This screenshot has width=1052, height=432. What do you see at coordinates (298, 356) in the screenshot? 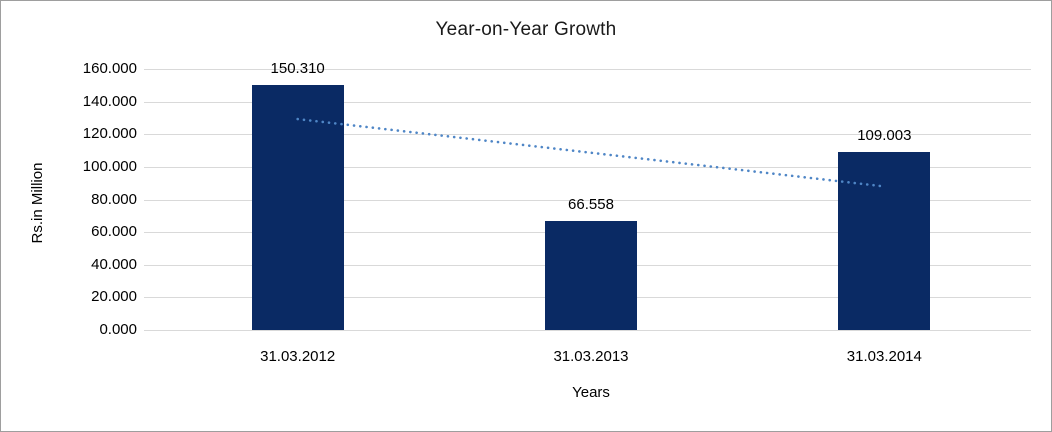
I see `category-label: 31.03.2012` at bounding box center [298, 356].